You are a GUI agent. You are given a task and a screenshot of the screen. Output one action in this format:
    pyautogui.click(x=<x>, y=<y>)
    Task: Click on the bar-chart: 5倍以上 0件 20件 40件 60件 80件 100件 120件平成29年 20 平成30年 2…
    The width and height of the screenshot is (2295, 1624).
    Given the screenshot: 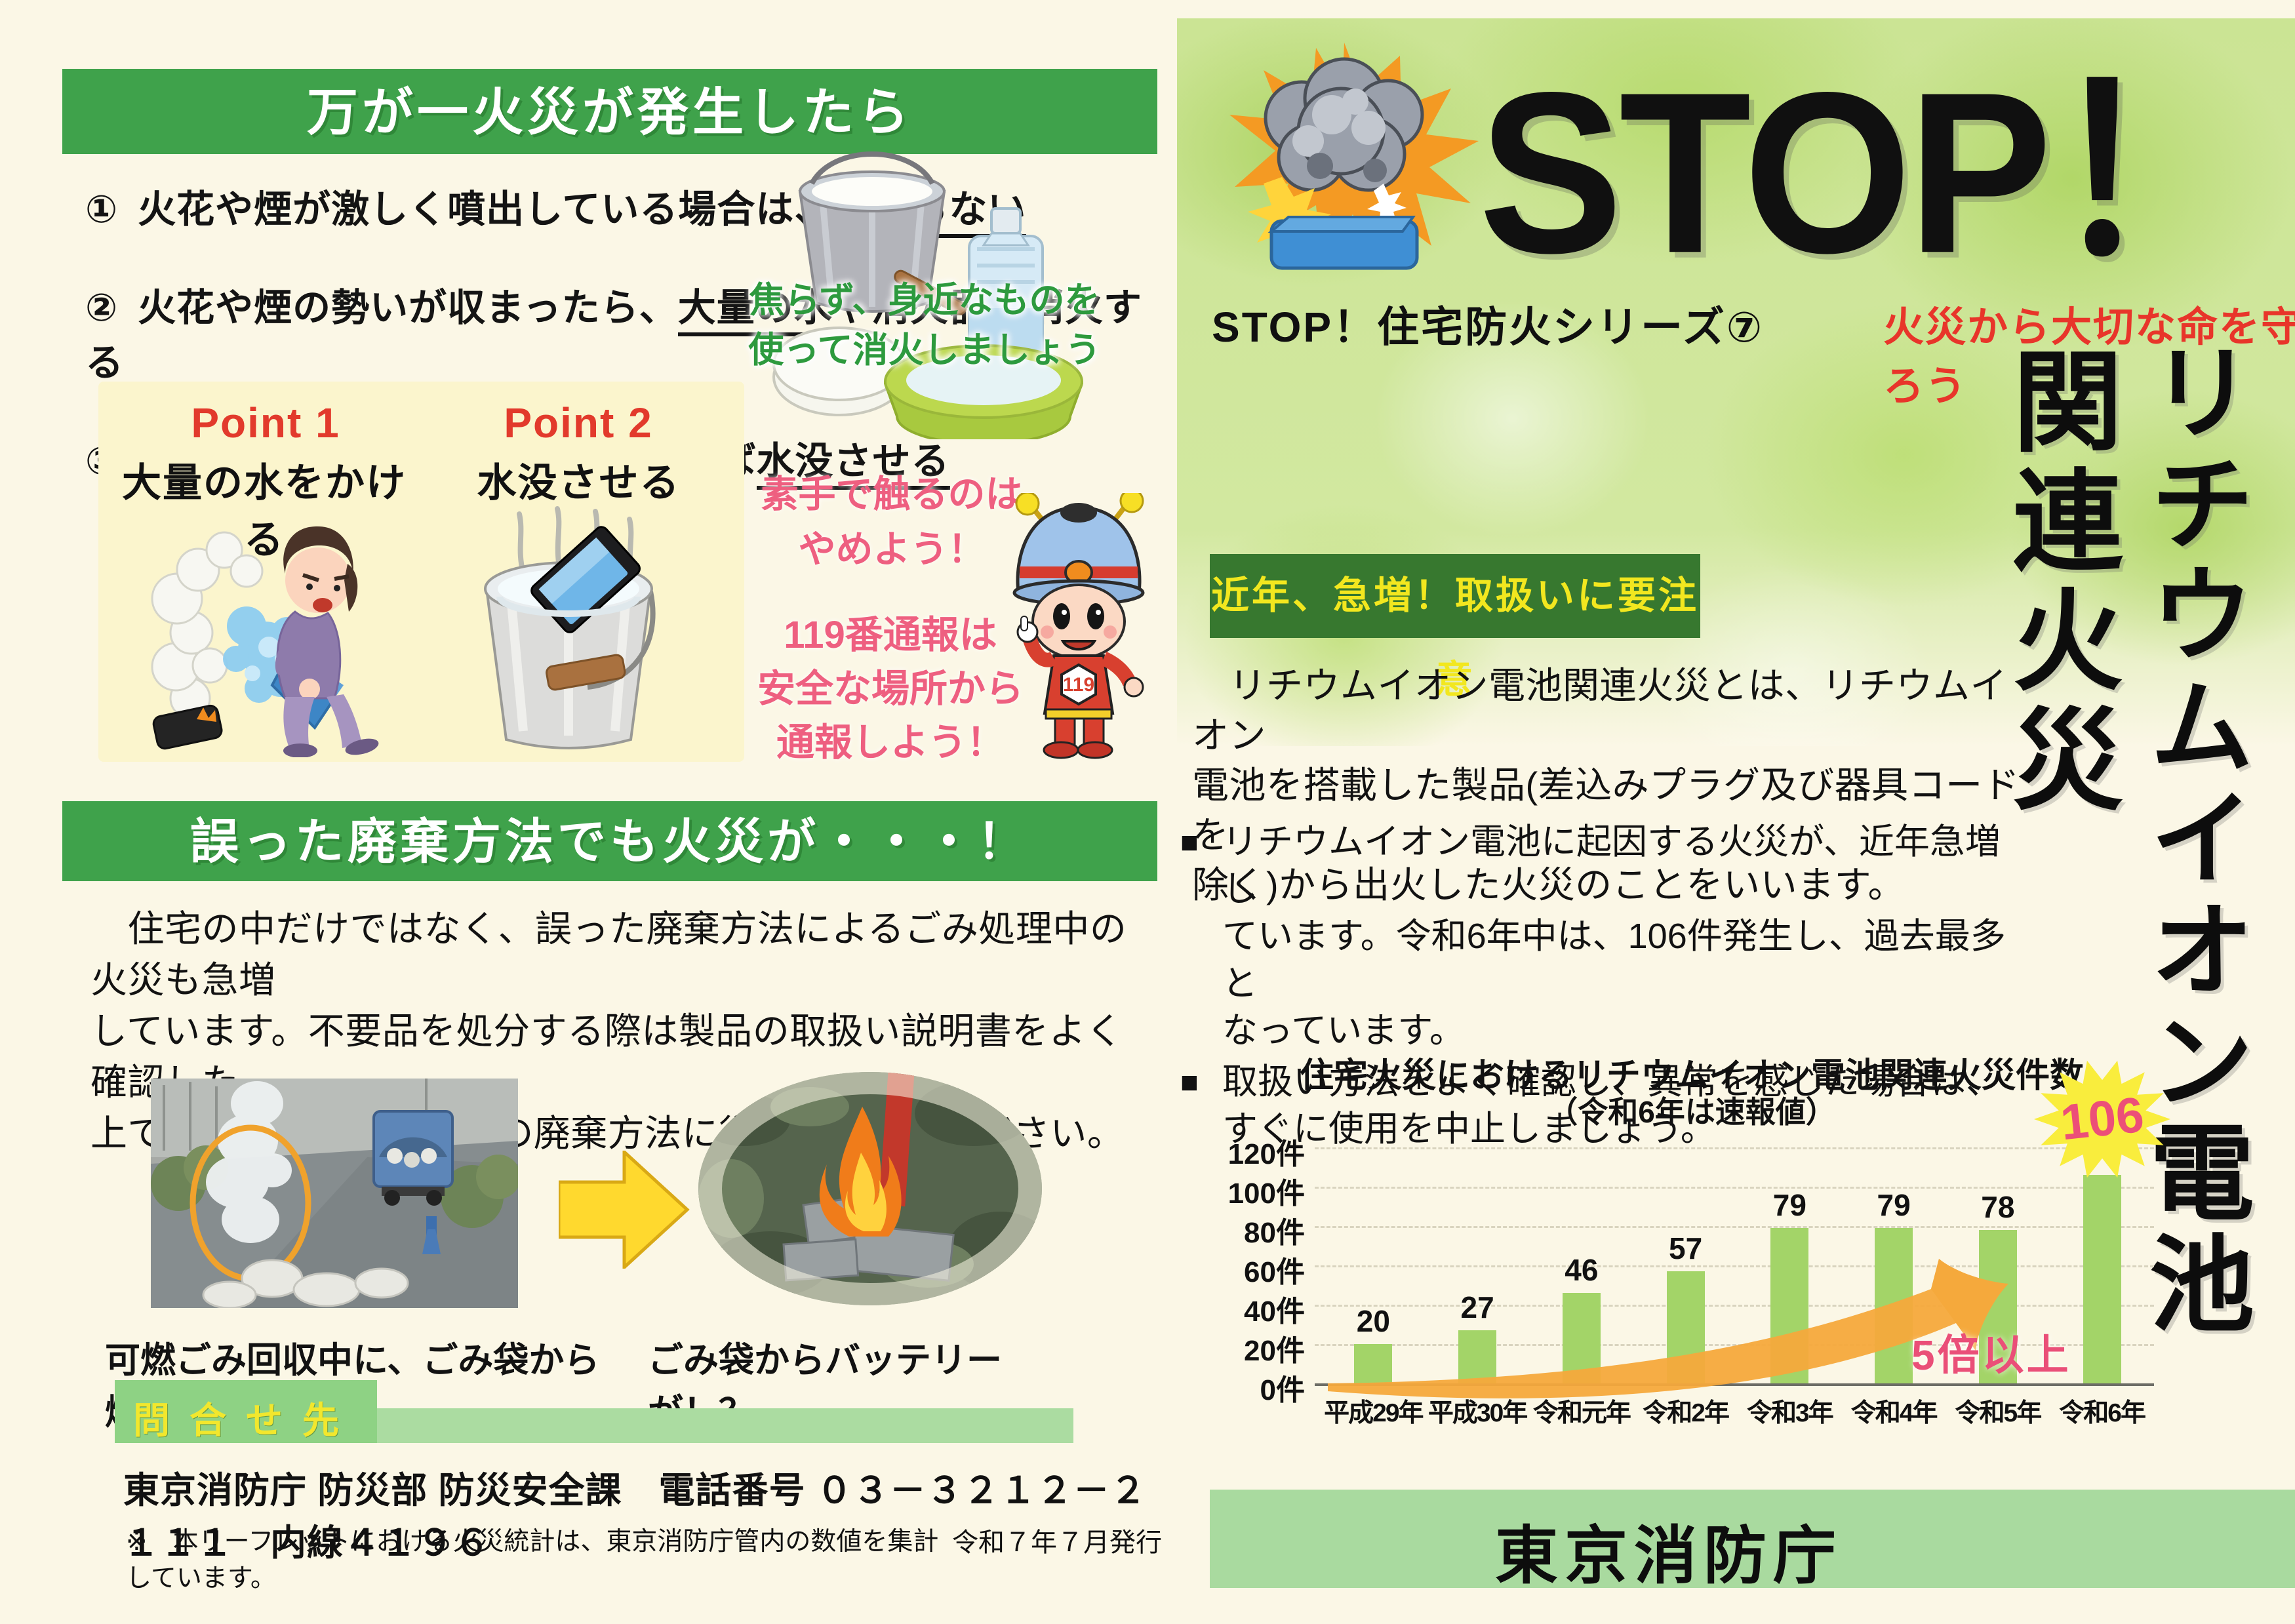 What is the action you would take?
    pyautogui.click(x=1693, y=1260)
    